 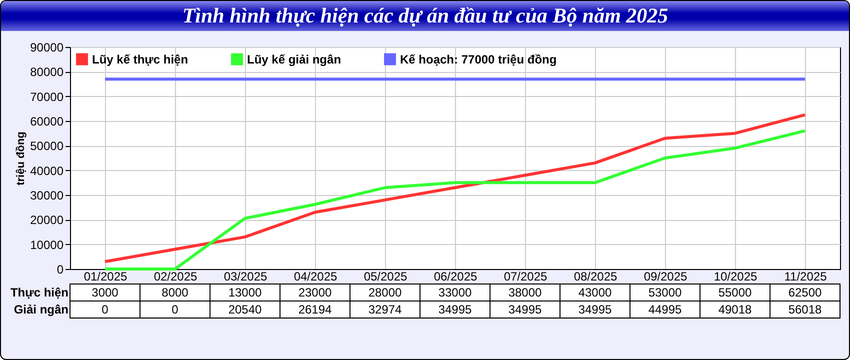 What do you see at coordinates (47, 146) in the screenshot?
I see `y-tick-label: 50000` at bounding box center [47, 146].